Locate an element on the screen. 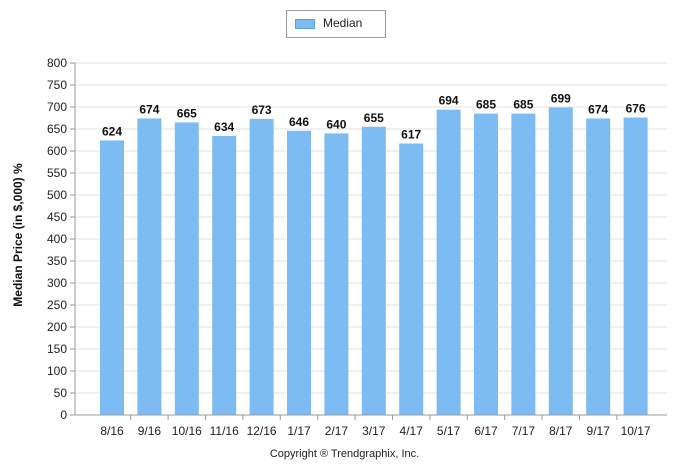  bar-7/17 is located at coordinates (523, 264).